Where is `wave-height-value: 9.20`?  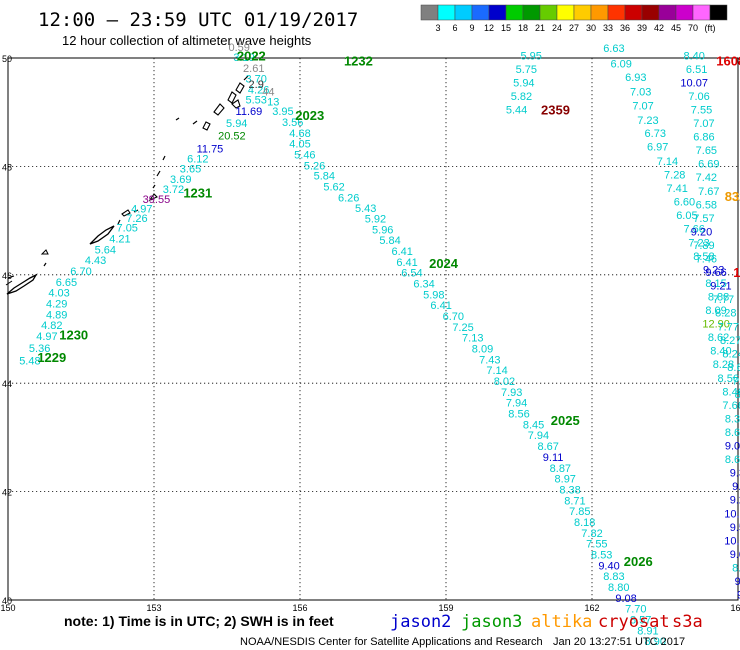
wave-height-value: 9.20 is located at coordinates (701, 232).